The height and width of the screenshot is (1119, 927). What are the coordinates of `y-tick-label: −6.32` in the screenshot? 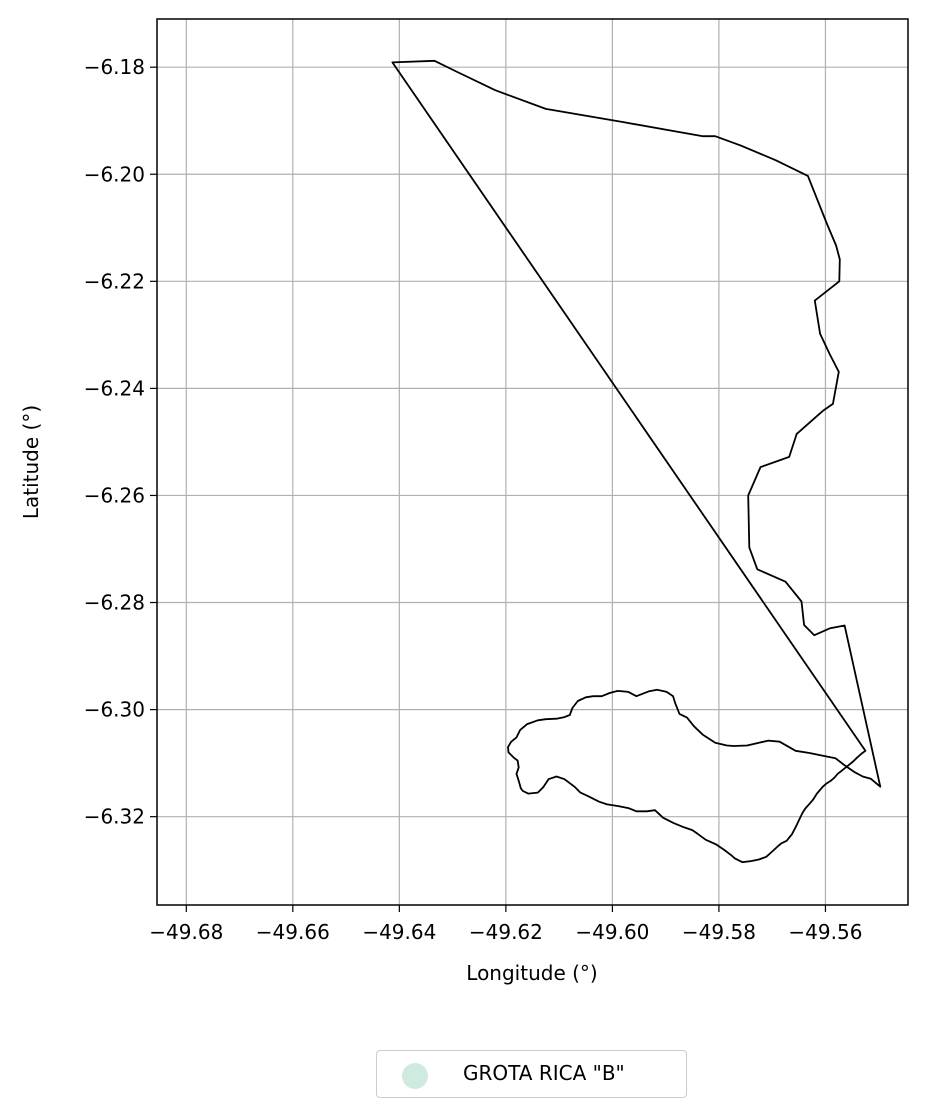 It's located at (114, 817).